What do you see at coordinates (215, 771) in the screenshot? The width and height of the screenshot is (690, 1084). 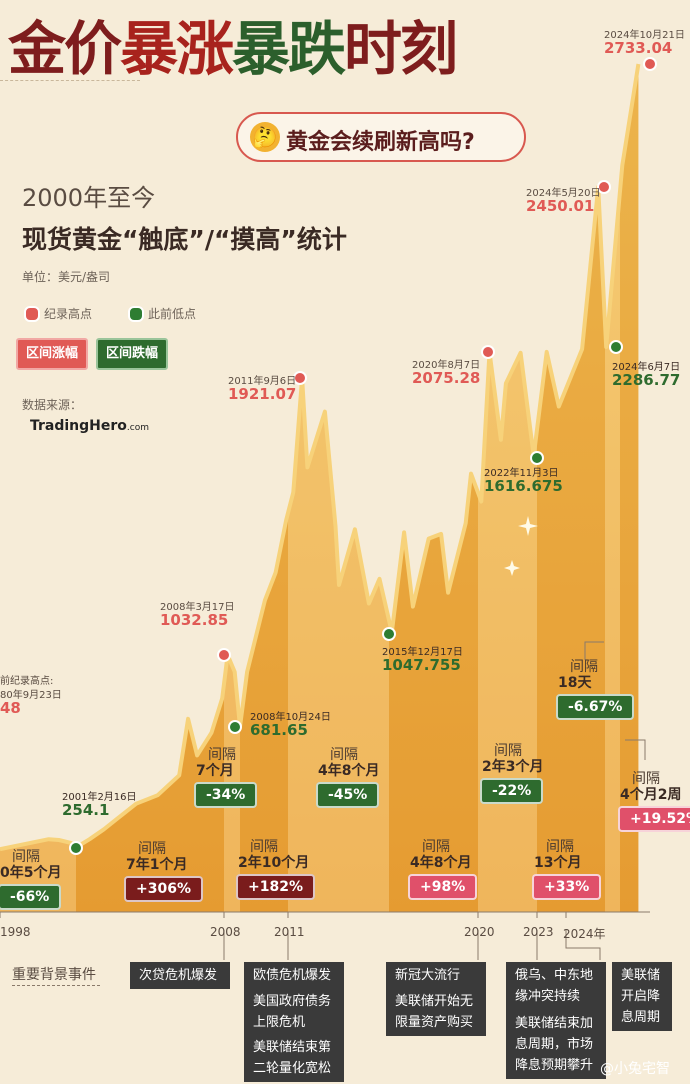 I see `interval-duration: 7个月` at bounding box center [215, 771].